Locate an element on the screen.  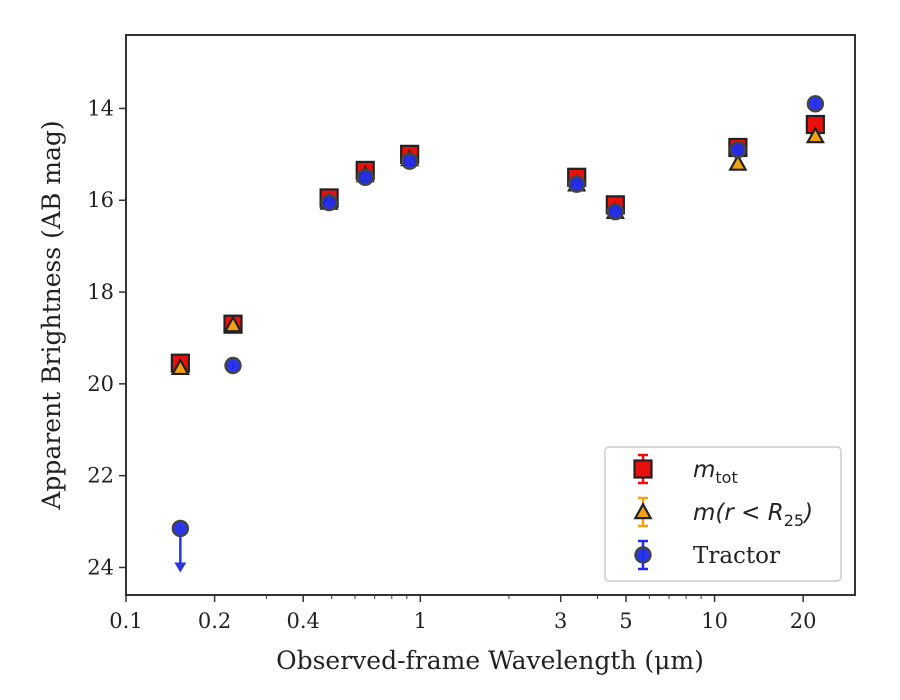
x-tick-label: 20 is located at coordinates (803, 621).